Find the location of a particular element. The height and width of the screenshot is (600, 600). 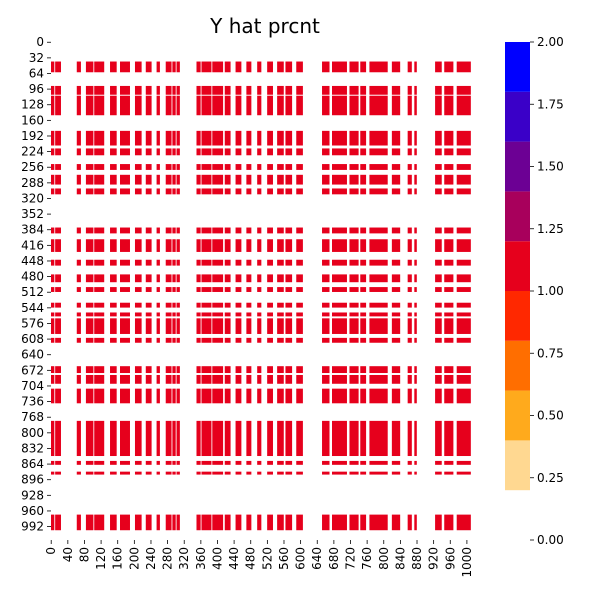

colorbar-tick-label-8: 2.00 is located at coordinates (550, 42).